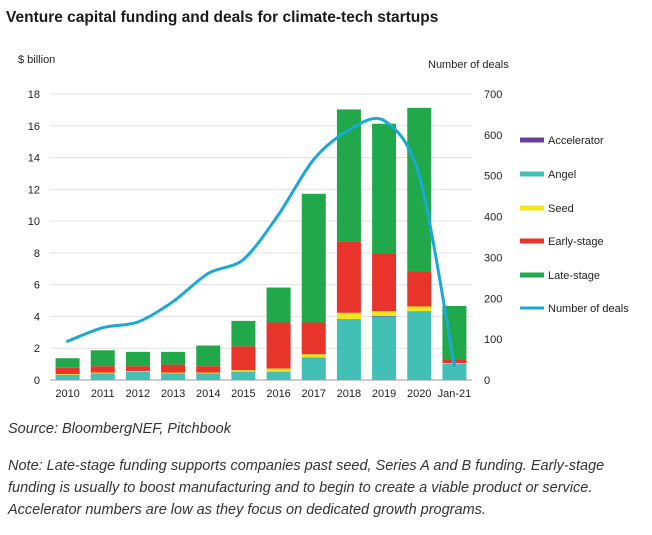 Image resolution: width=652 pixels, height=535 pixels. What do you see at coordinates (348, 277) in the screenshot?
I see `bar-early-stage-2018` at bounding box center [348, 277].